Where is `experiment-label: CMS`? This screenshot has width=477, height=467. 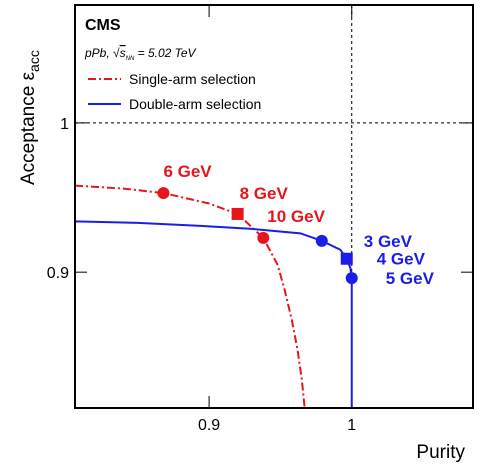
experiment-label: CMS is located at coordinates (103, 25).